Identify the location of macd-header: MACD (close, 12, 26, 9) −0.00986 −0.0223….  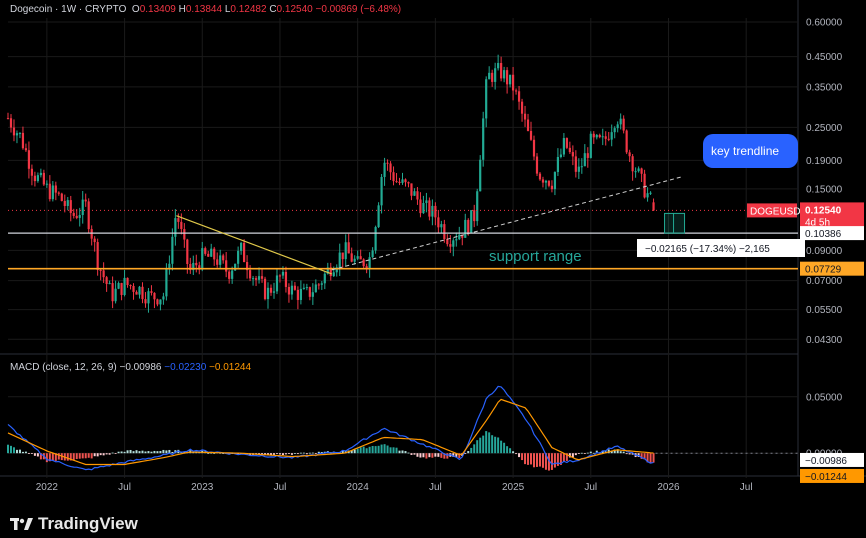
(130, 367).